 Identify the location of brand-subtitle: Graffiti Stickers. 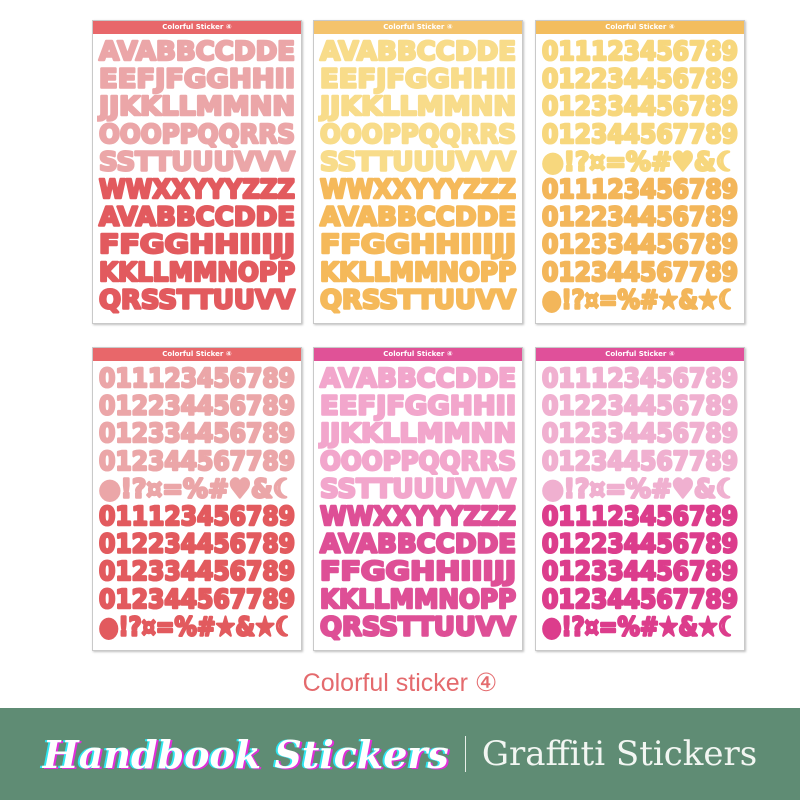
(619, 754).